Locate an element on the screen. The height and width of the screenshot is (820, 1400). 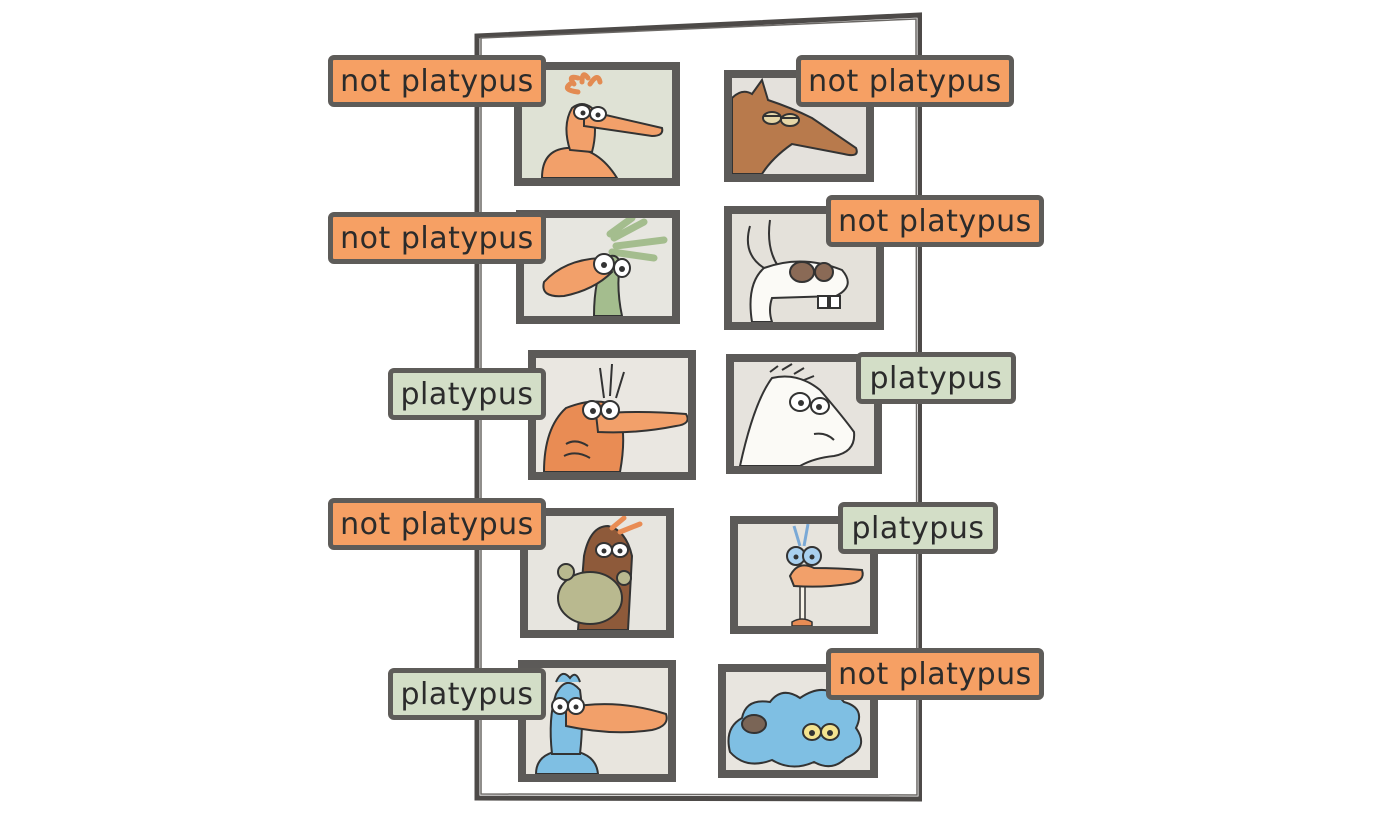
orange-crested-bird-icon is located at coordinates (597, 124).